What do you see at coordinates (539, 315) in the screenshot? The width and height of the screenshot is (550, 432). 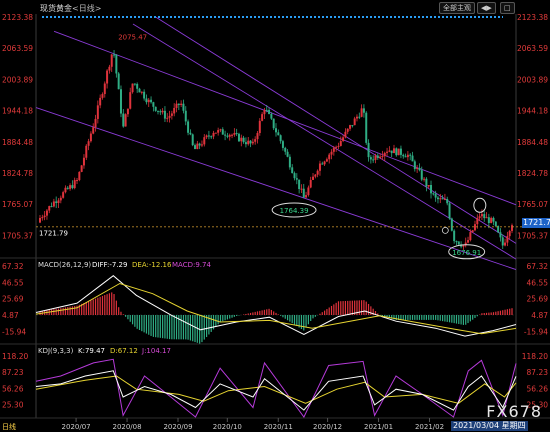 I see `macd-axis-tick-right: 4.87` at bounding box center [539, 315].